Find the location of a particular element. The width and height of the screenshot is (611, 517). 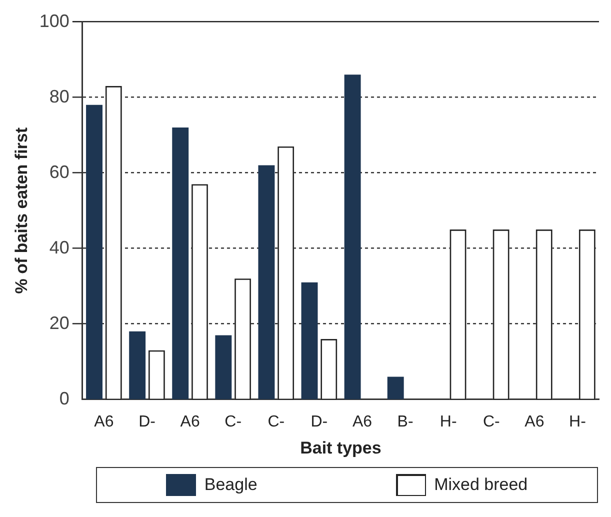

y-tick-label: 80 is located at coordinates (59, 96).